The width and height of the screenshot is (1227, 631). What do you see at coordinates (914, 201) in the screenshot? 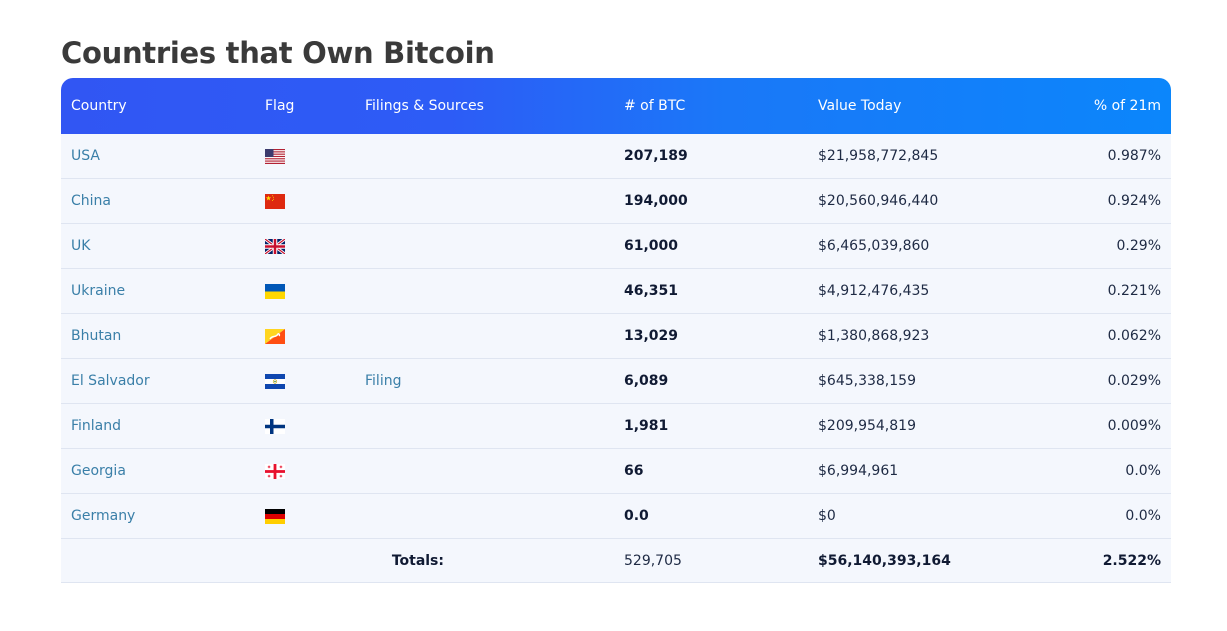
I see `value-today: $20,560,946,440` at bounding box center [914, 201].